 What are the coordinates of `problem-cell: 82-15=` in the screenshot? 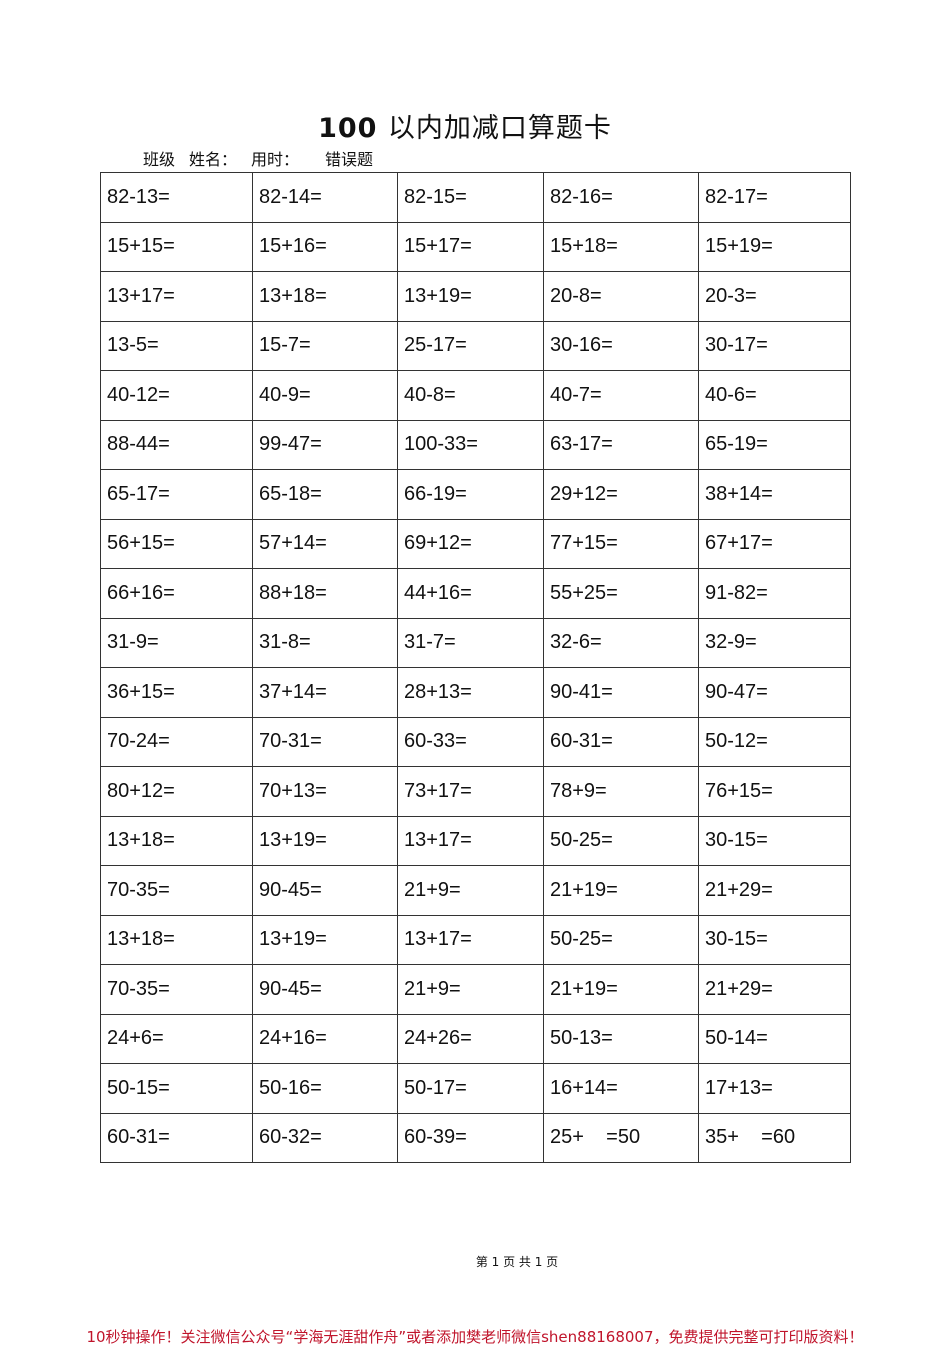 It's located at (470, 197).